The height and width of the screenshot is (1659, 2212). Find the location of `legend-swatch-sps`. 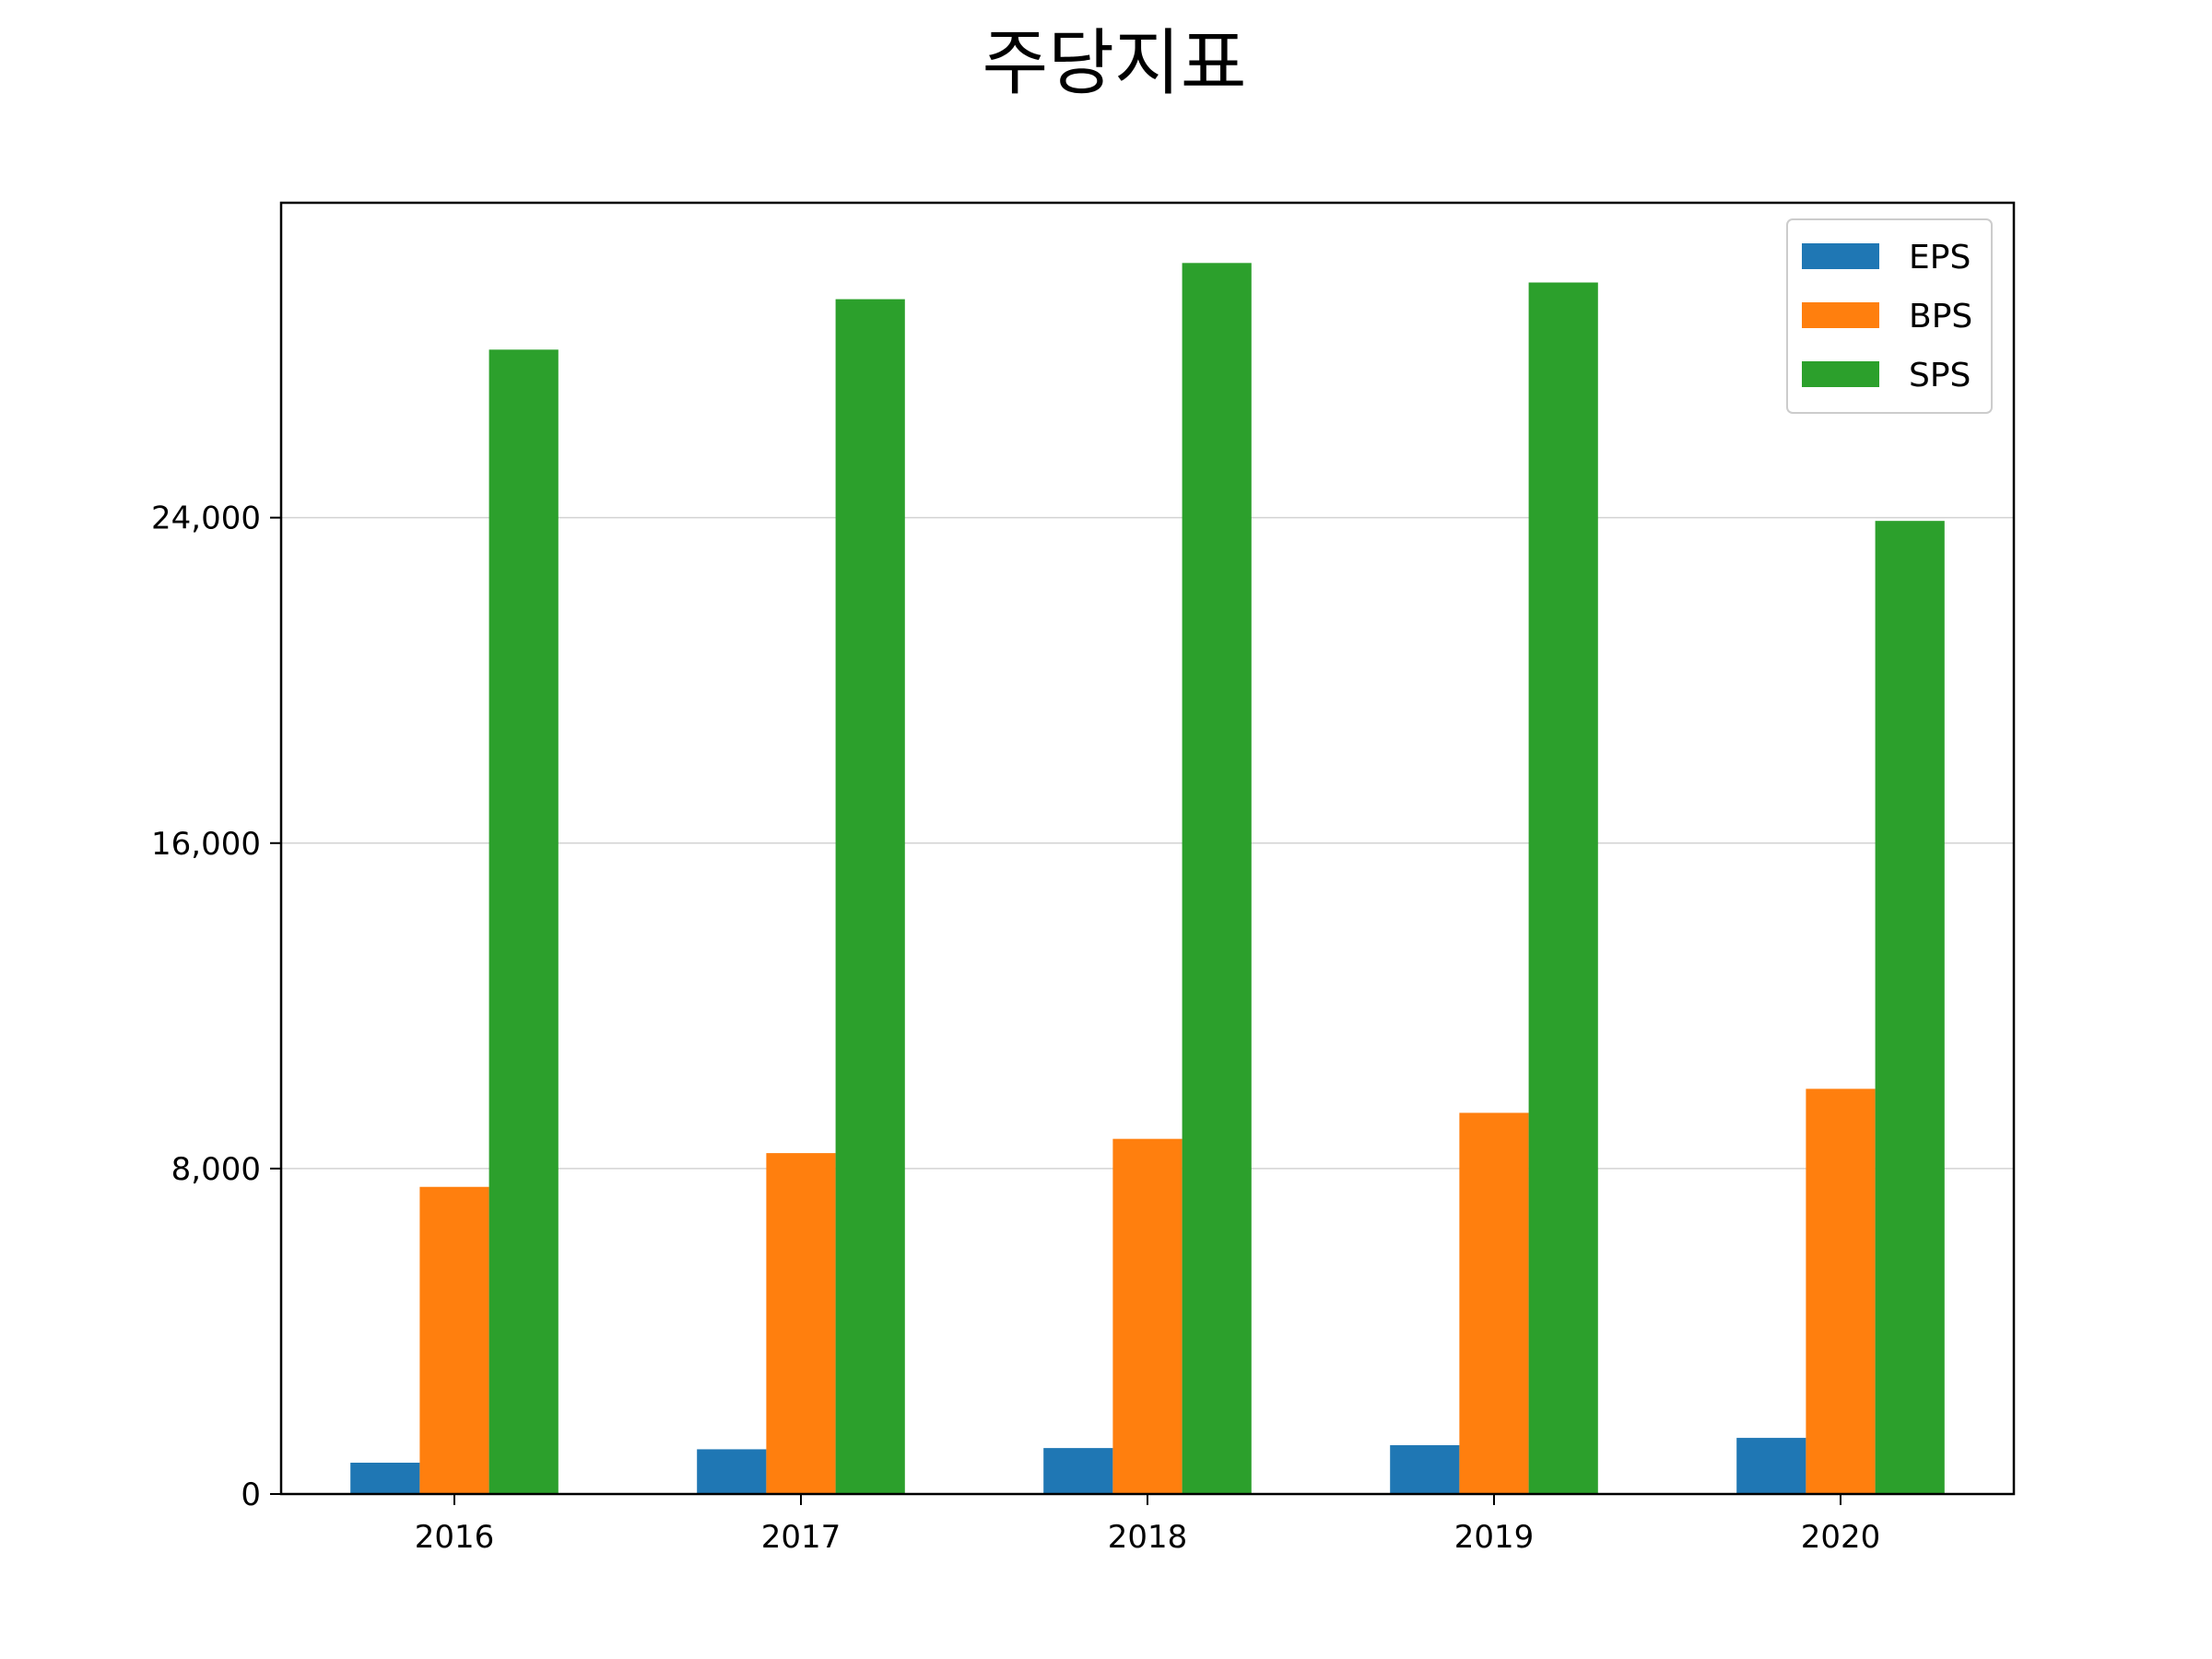

legend-swatch-sps is located at coordinates (1840, 374).